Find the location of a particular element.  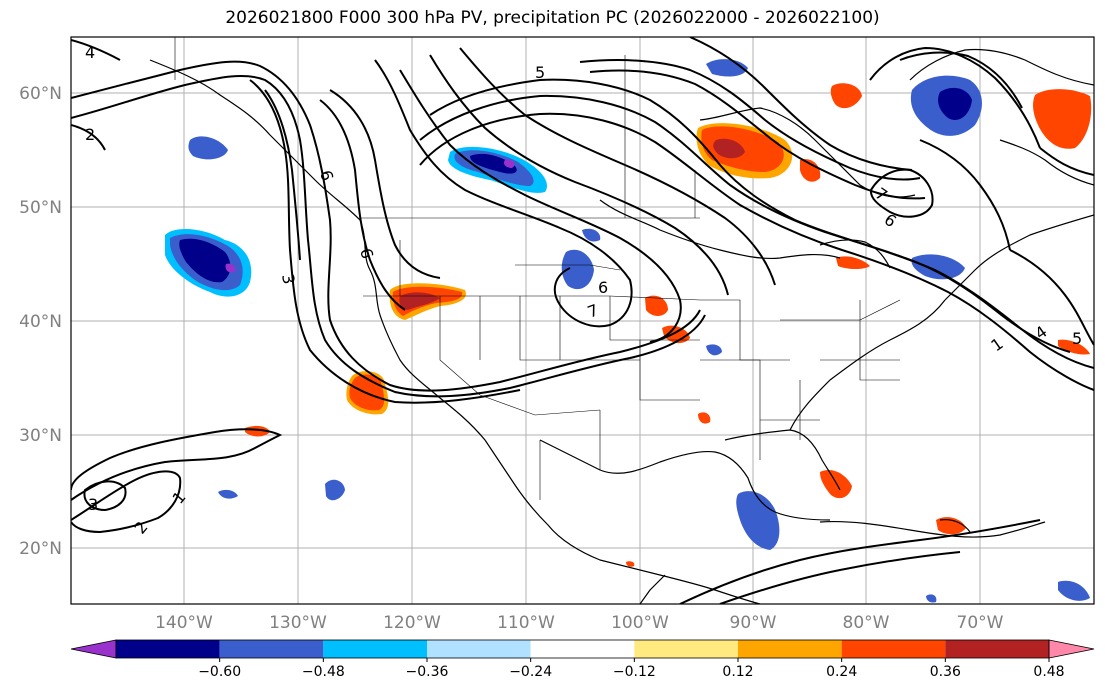

lon-label: 90°W is located at coordinates (753, 623).